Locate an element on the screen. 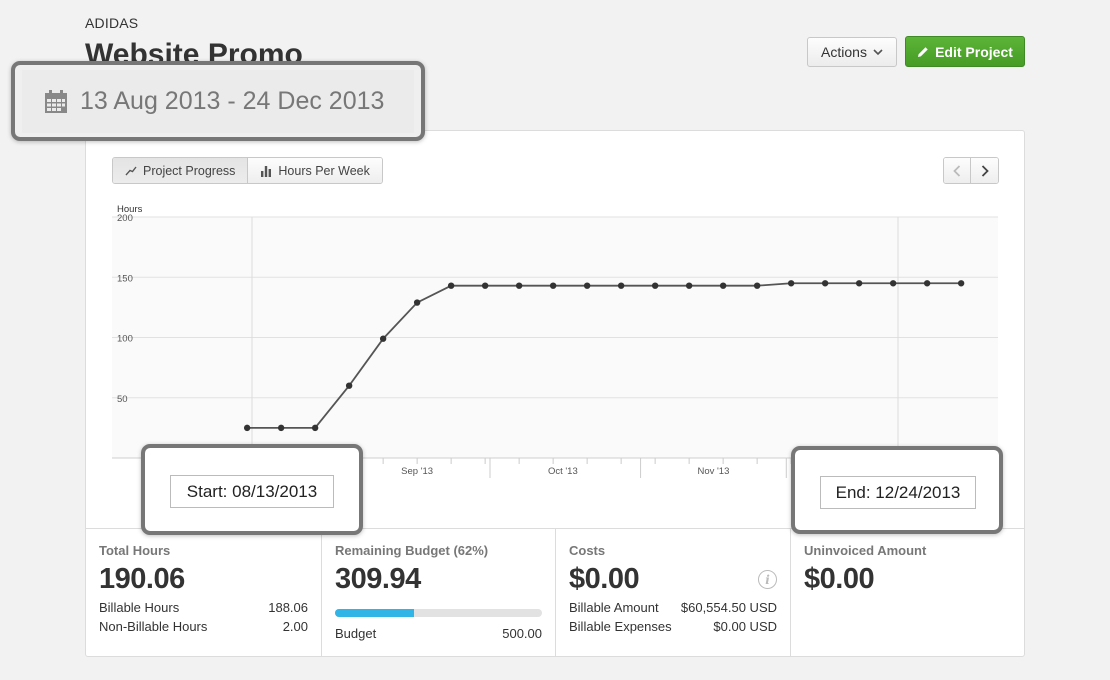  billable-hours-value: 188.06 is located at coordinates (288, 607).